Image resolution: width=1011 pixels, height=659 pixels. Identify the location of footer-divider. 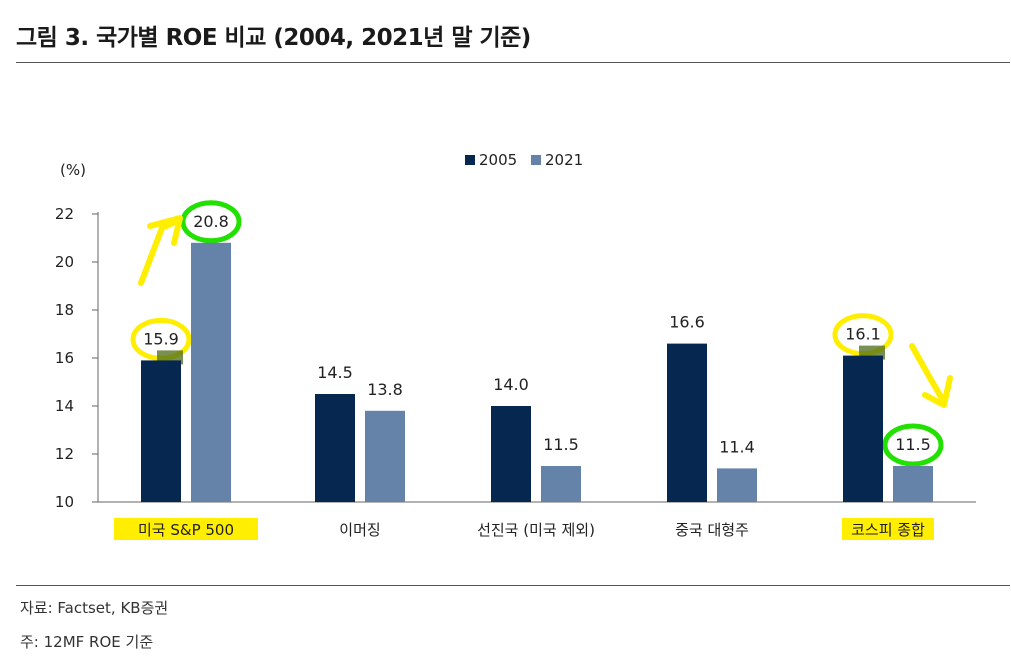
(513, 585).